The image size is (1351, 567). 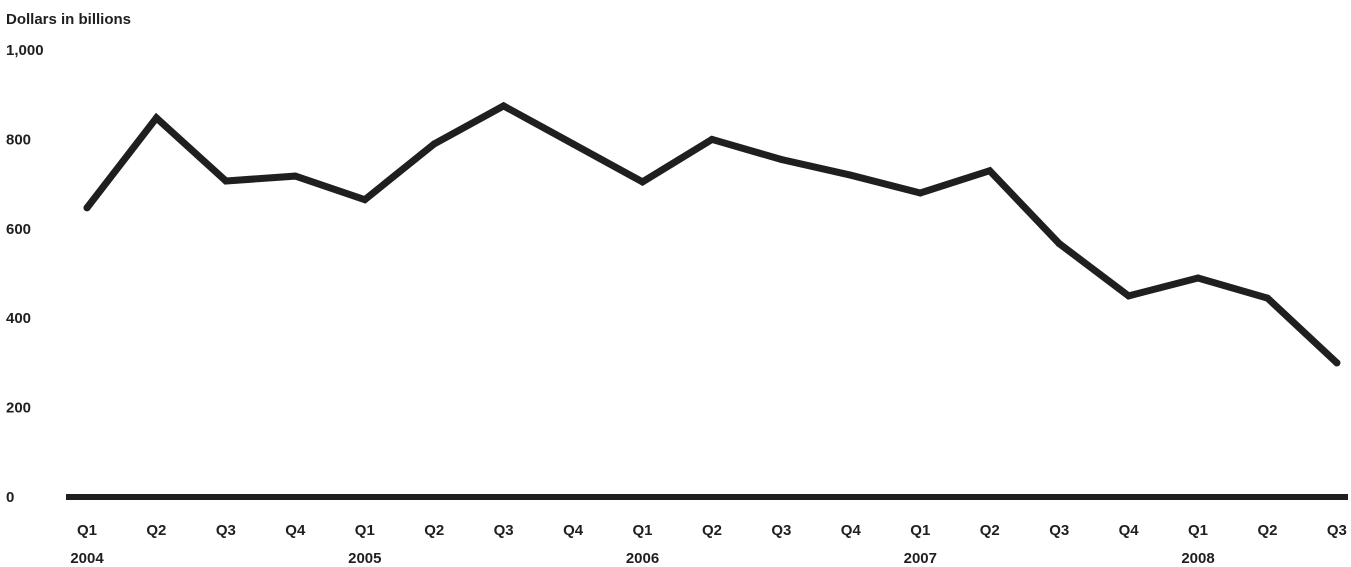 What do you see at coordinates (18, 408) in the screenshot?
I see `y-tick-label: 200` at bounding box center [18, 408].